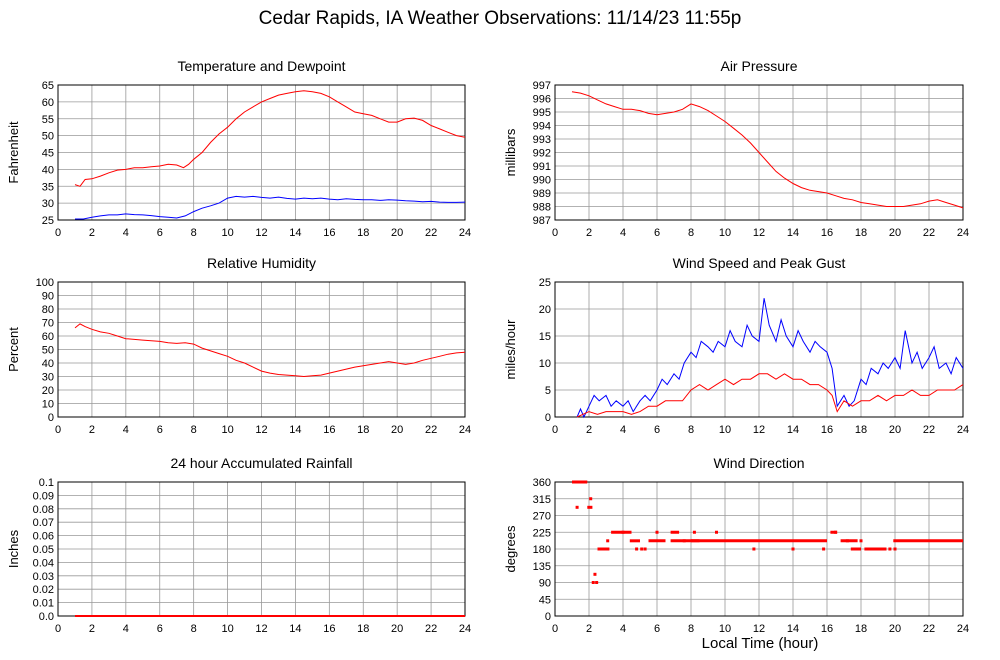  I want to click on y-tick-label: 0, so click(548, 418).